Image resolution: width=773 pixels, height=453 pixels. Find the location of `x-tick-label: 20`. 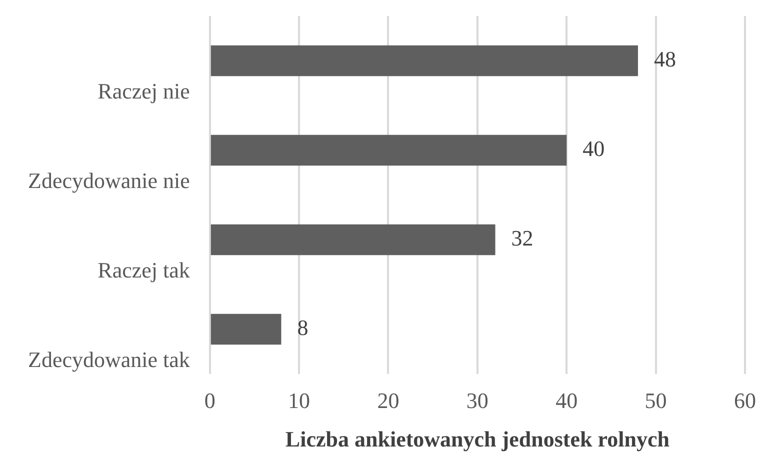

x-tick-label: 20 is located at coordinates (388, 400).